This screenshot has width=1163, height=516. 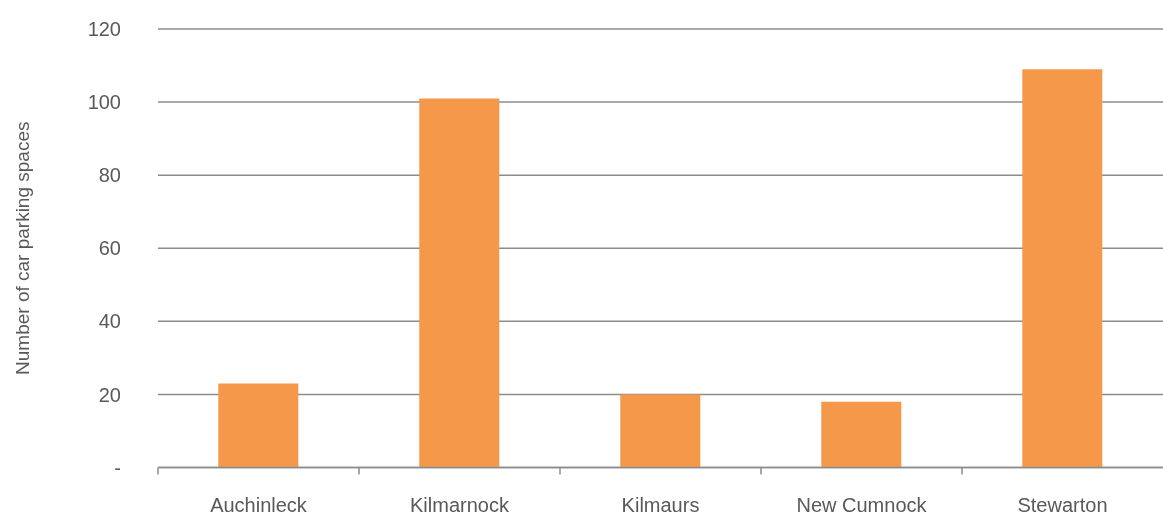 What do you see at coordinates (109, 175) in the screenshot?
I see `y-tick-label: 80` at bounding box center [109, 175].